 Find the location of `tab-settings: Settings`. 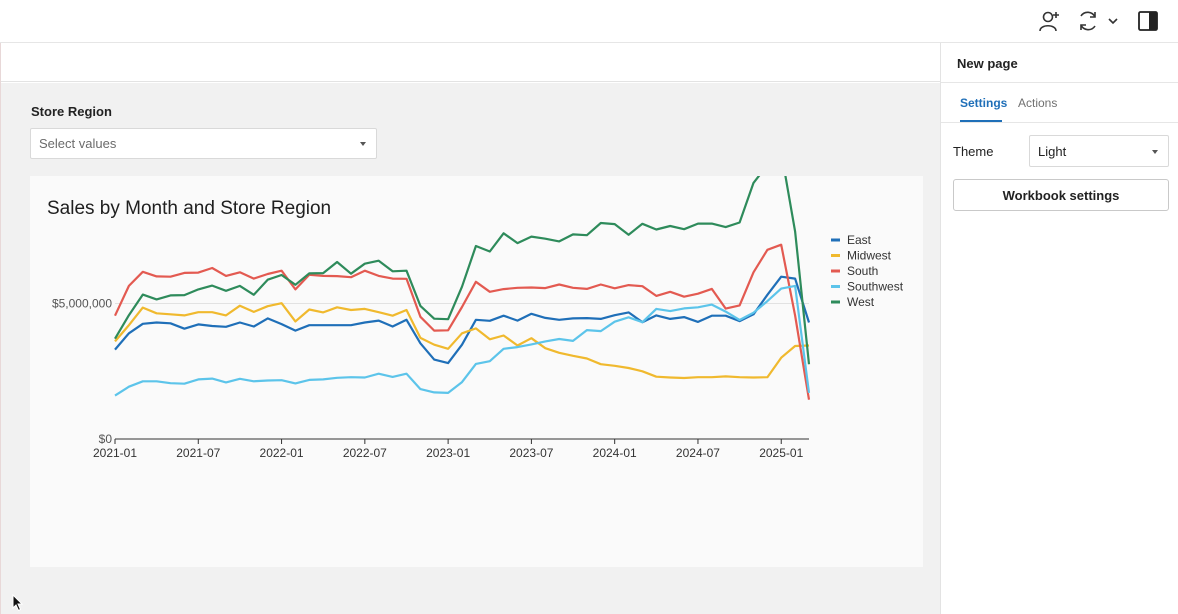

tab-settings: Settings is located at coordinates (984, 103).